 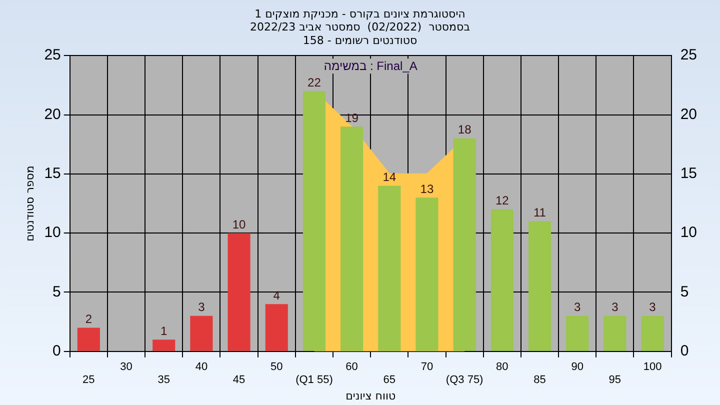 I want to click on x-tick-label: 45, so click(x=239, y=380).